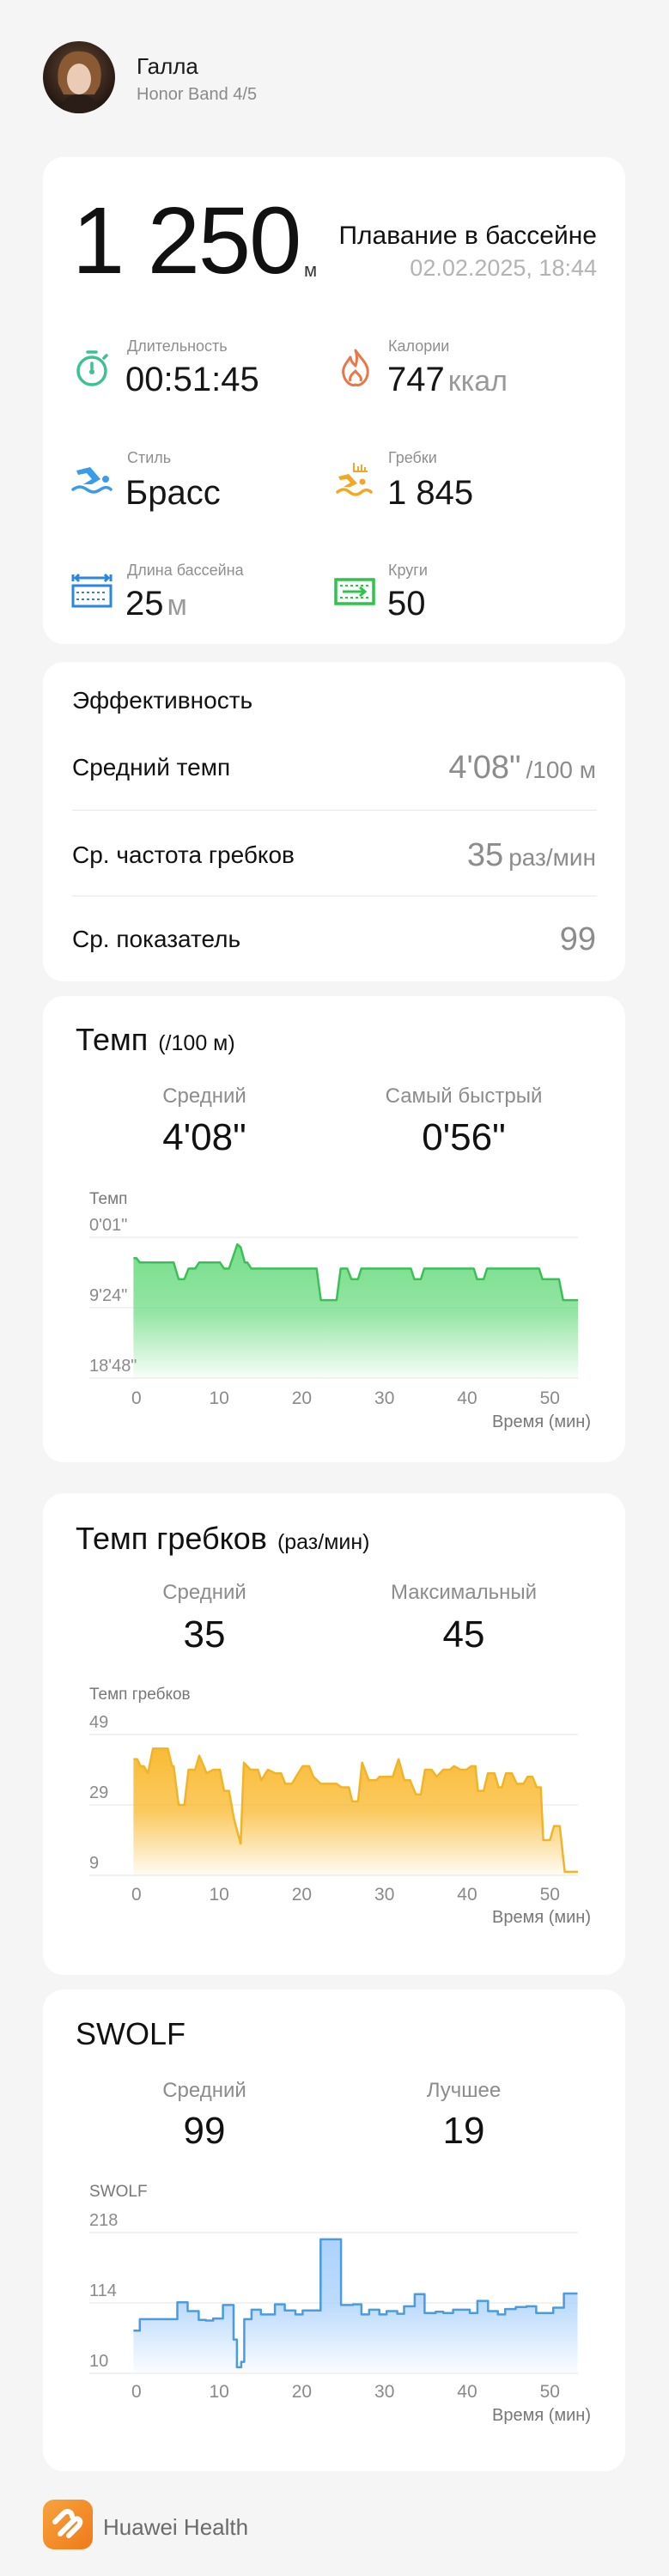  I want to click on y-axis-label: SWOLF, so click(118, 2192).